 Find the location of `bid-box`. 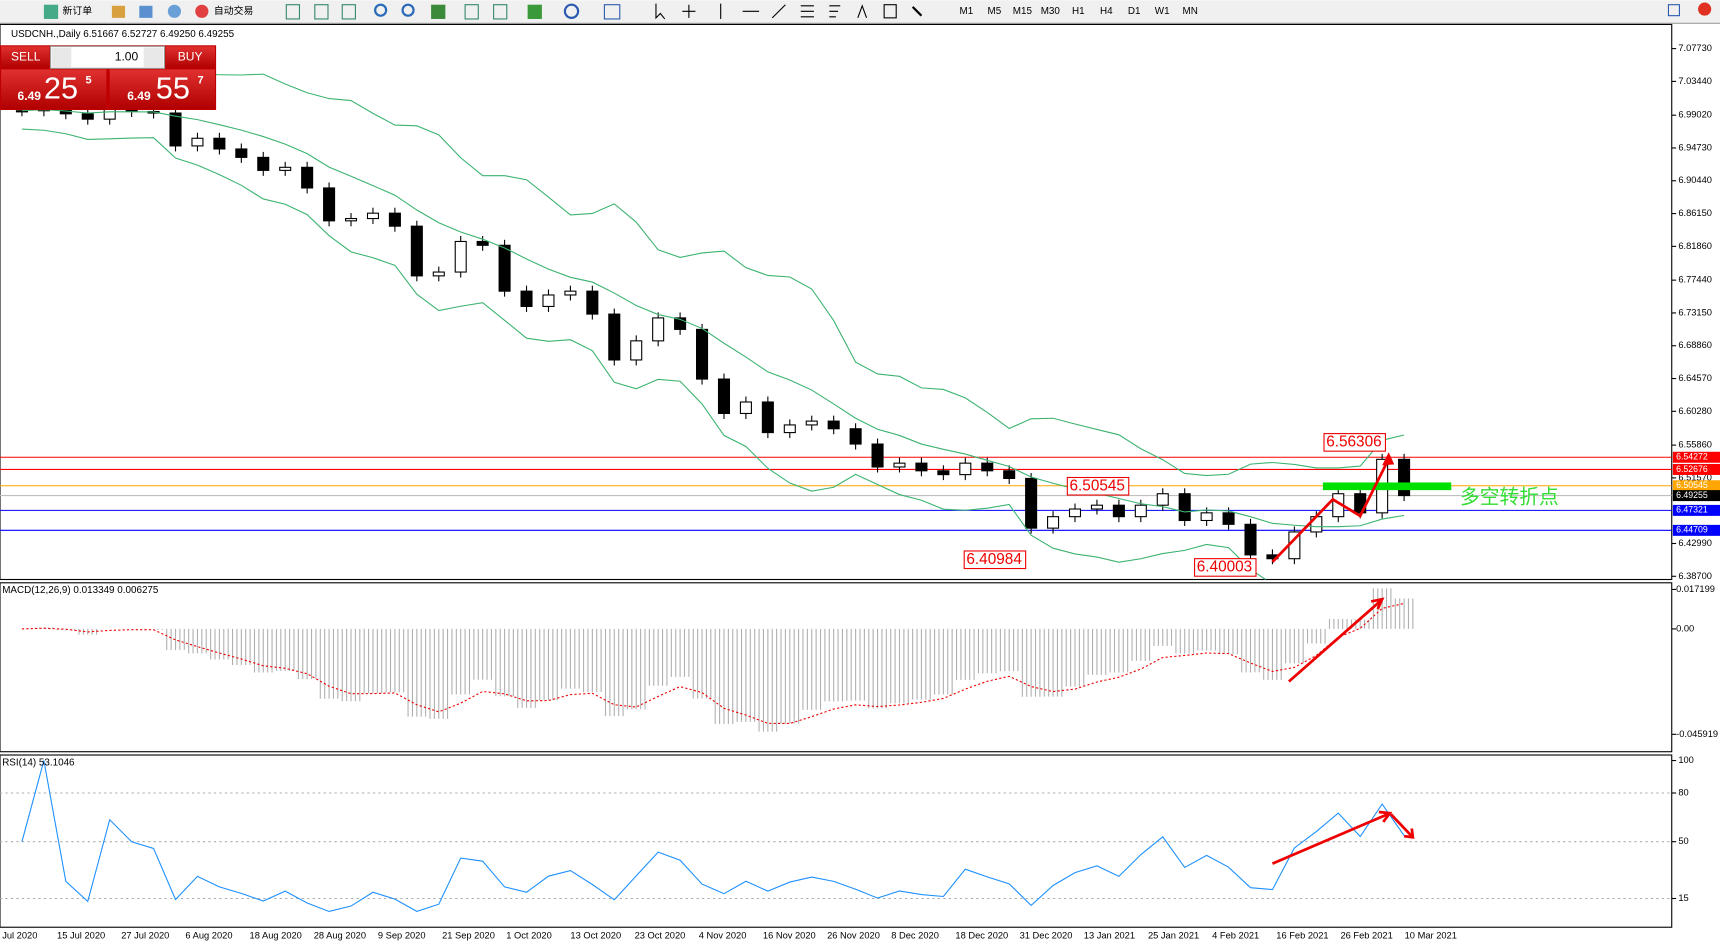

bid-box is located at coordinates (54, 89).